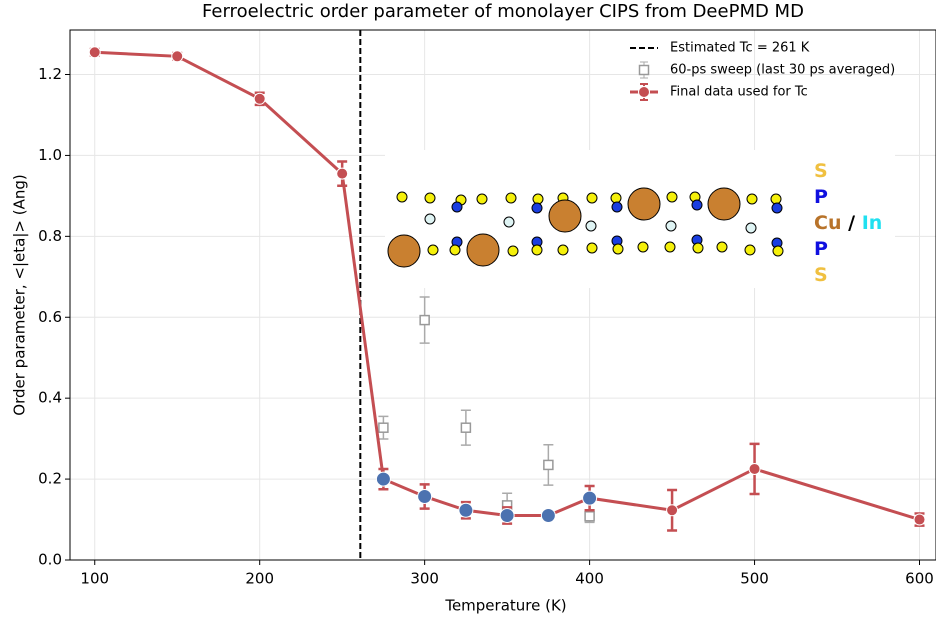  I want to click on x-tick-label: 500, so click(754, 579).